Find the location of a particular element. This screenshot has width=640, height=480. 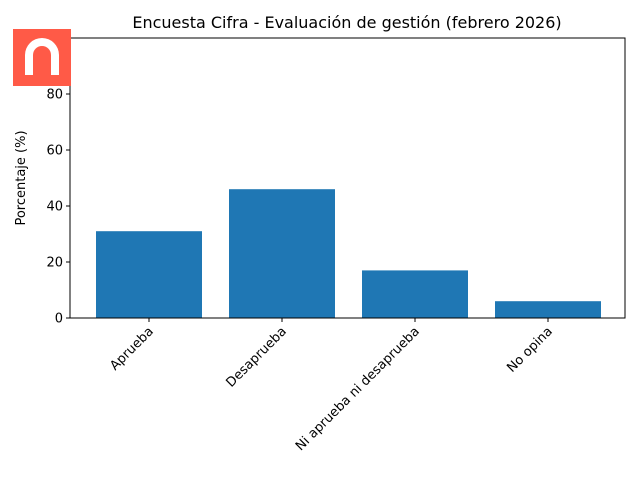

x-tick-label: Aprueba is located at coordinates (131, 348).